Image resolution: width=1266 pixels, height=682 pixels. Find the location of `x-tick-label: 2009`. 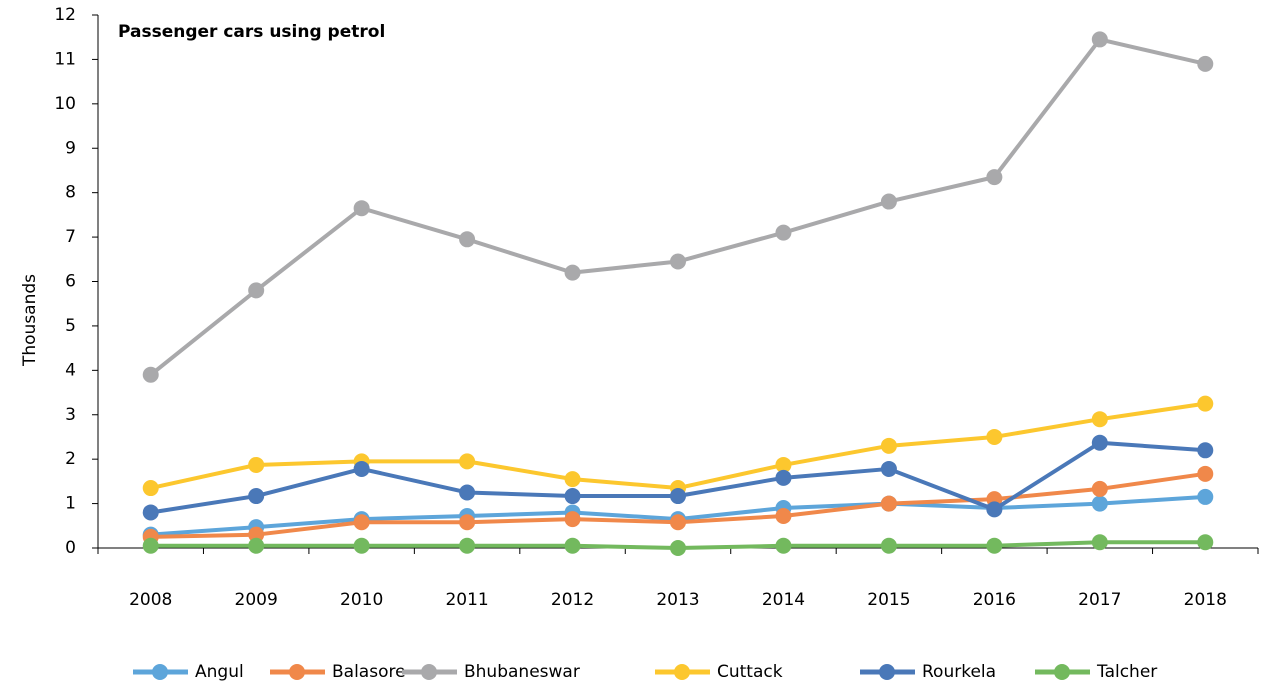

x-tick-label: 2009 is located at coordinates (256, 600).